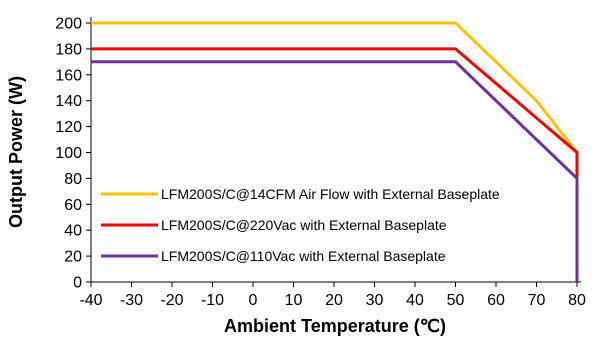 This screenshot has width=594, height=338. I want to click on y-tick-label: 160, so click(68, 75).